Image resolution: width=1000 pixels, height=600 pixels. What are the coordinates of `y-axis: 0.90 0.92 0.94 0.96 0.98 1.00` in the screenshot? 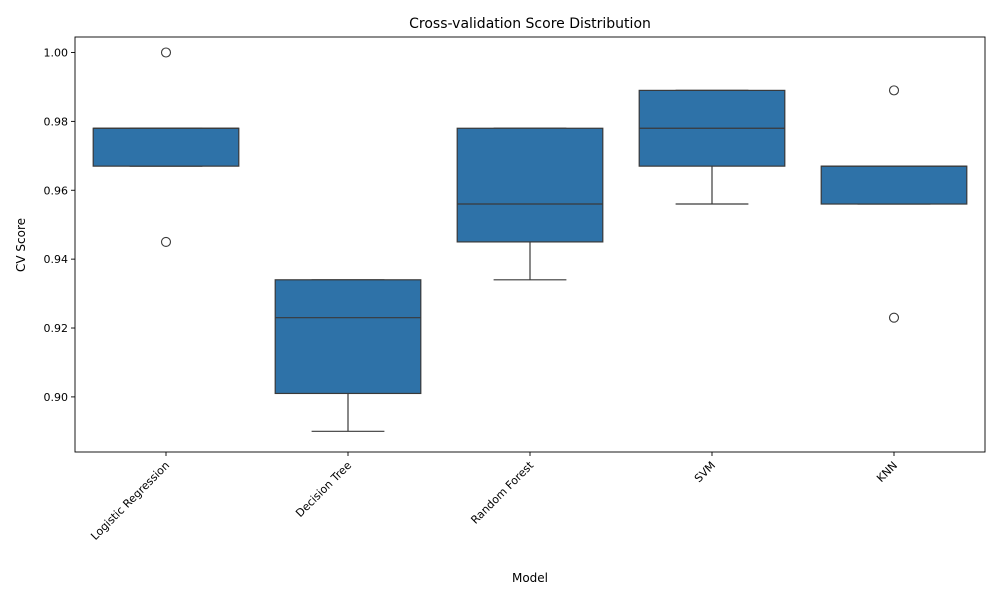 It's located at (59, 225).